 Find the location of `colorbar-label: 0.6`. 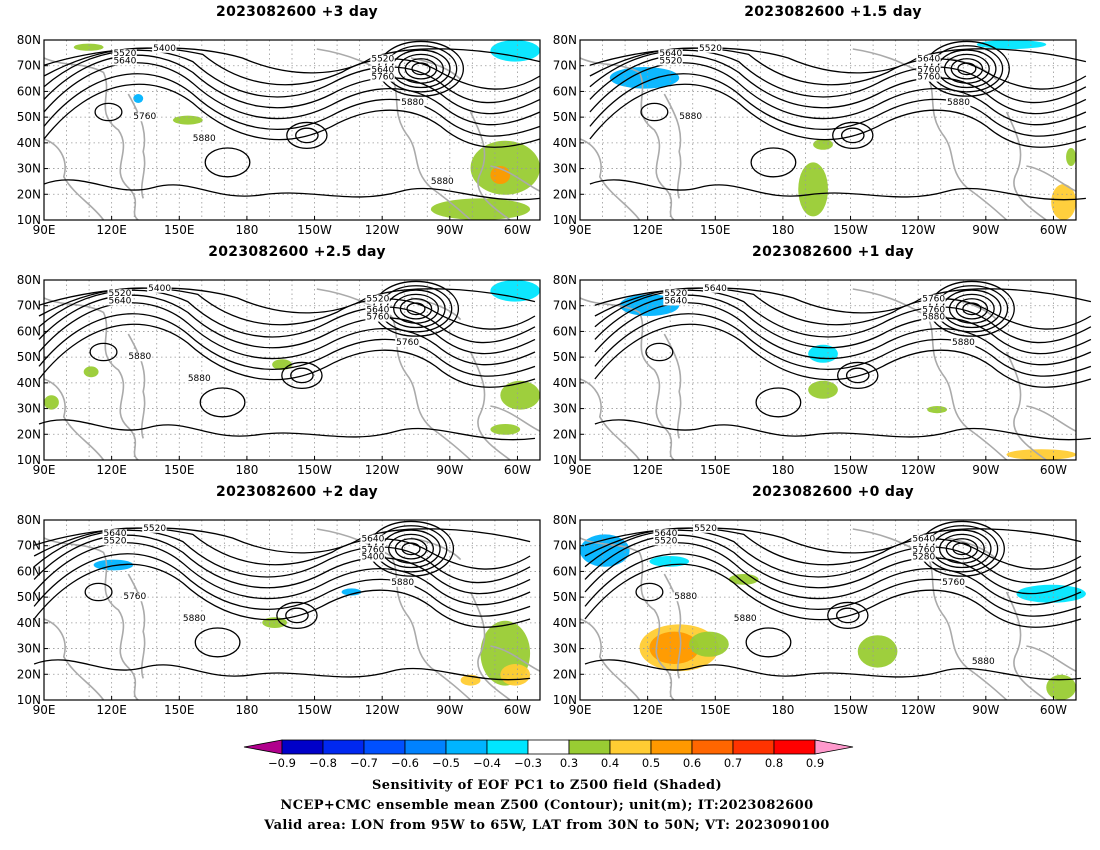

colorbar-label: 0.6 is located at coordinates (692, 763).